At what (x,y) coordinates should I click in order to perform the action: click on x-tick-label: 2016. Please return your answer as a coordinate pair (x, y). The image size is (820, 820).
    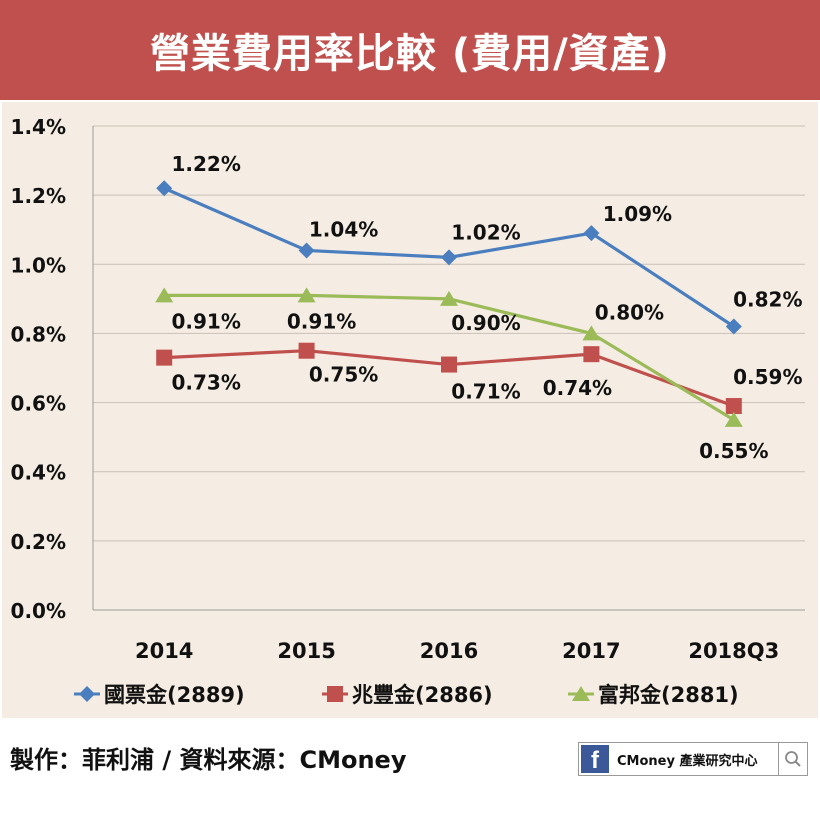
    Looking at the image, I should click on (449, 651).